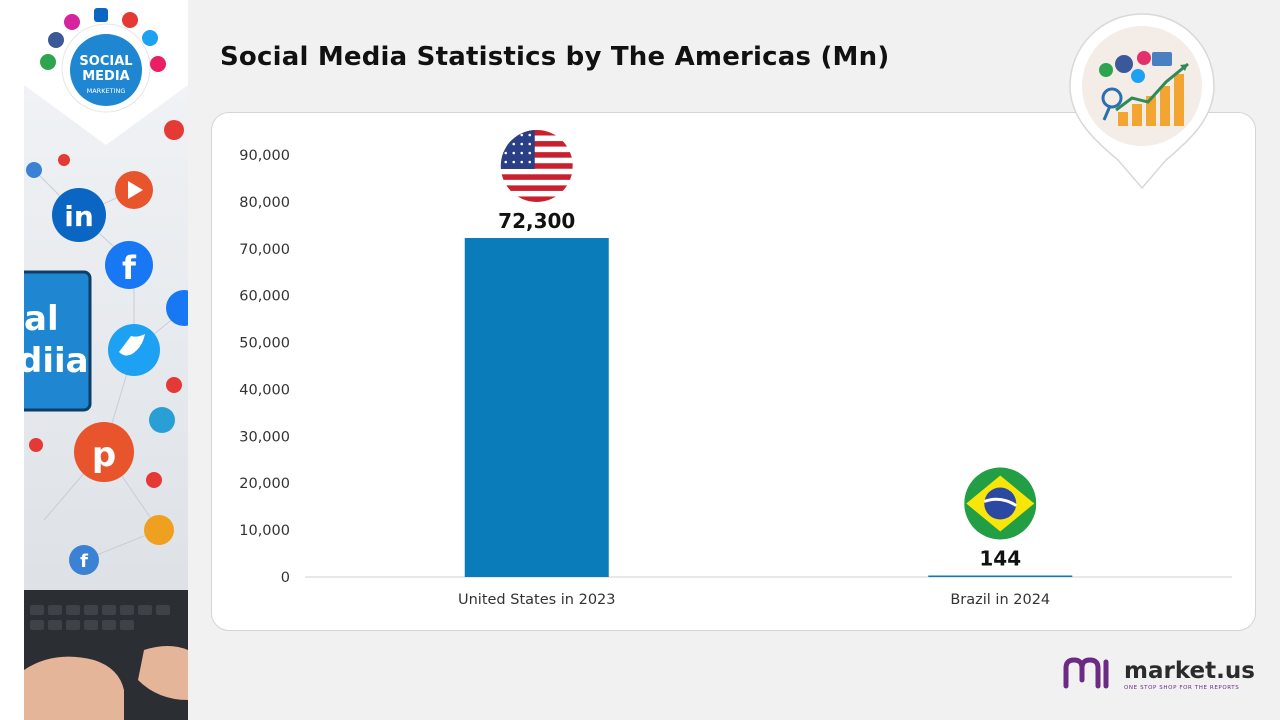 The width and height of the screenshot is (1280, 720). I want to click on whatsapp-icon, so click(48, 62).